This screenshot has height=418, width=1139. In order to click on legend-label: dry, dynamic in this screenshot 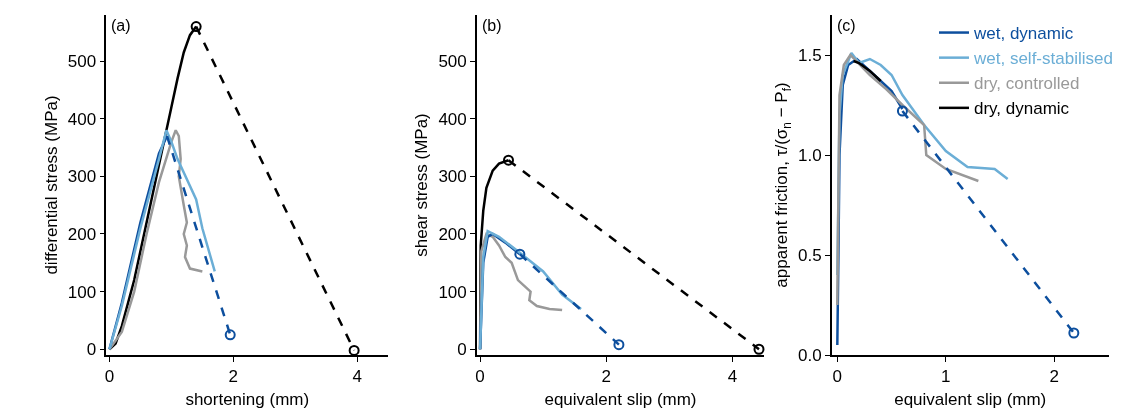, I will do `click(1022, 109)`.